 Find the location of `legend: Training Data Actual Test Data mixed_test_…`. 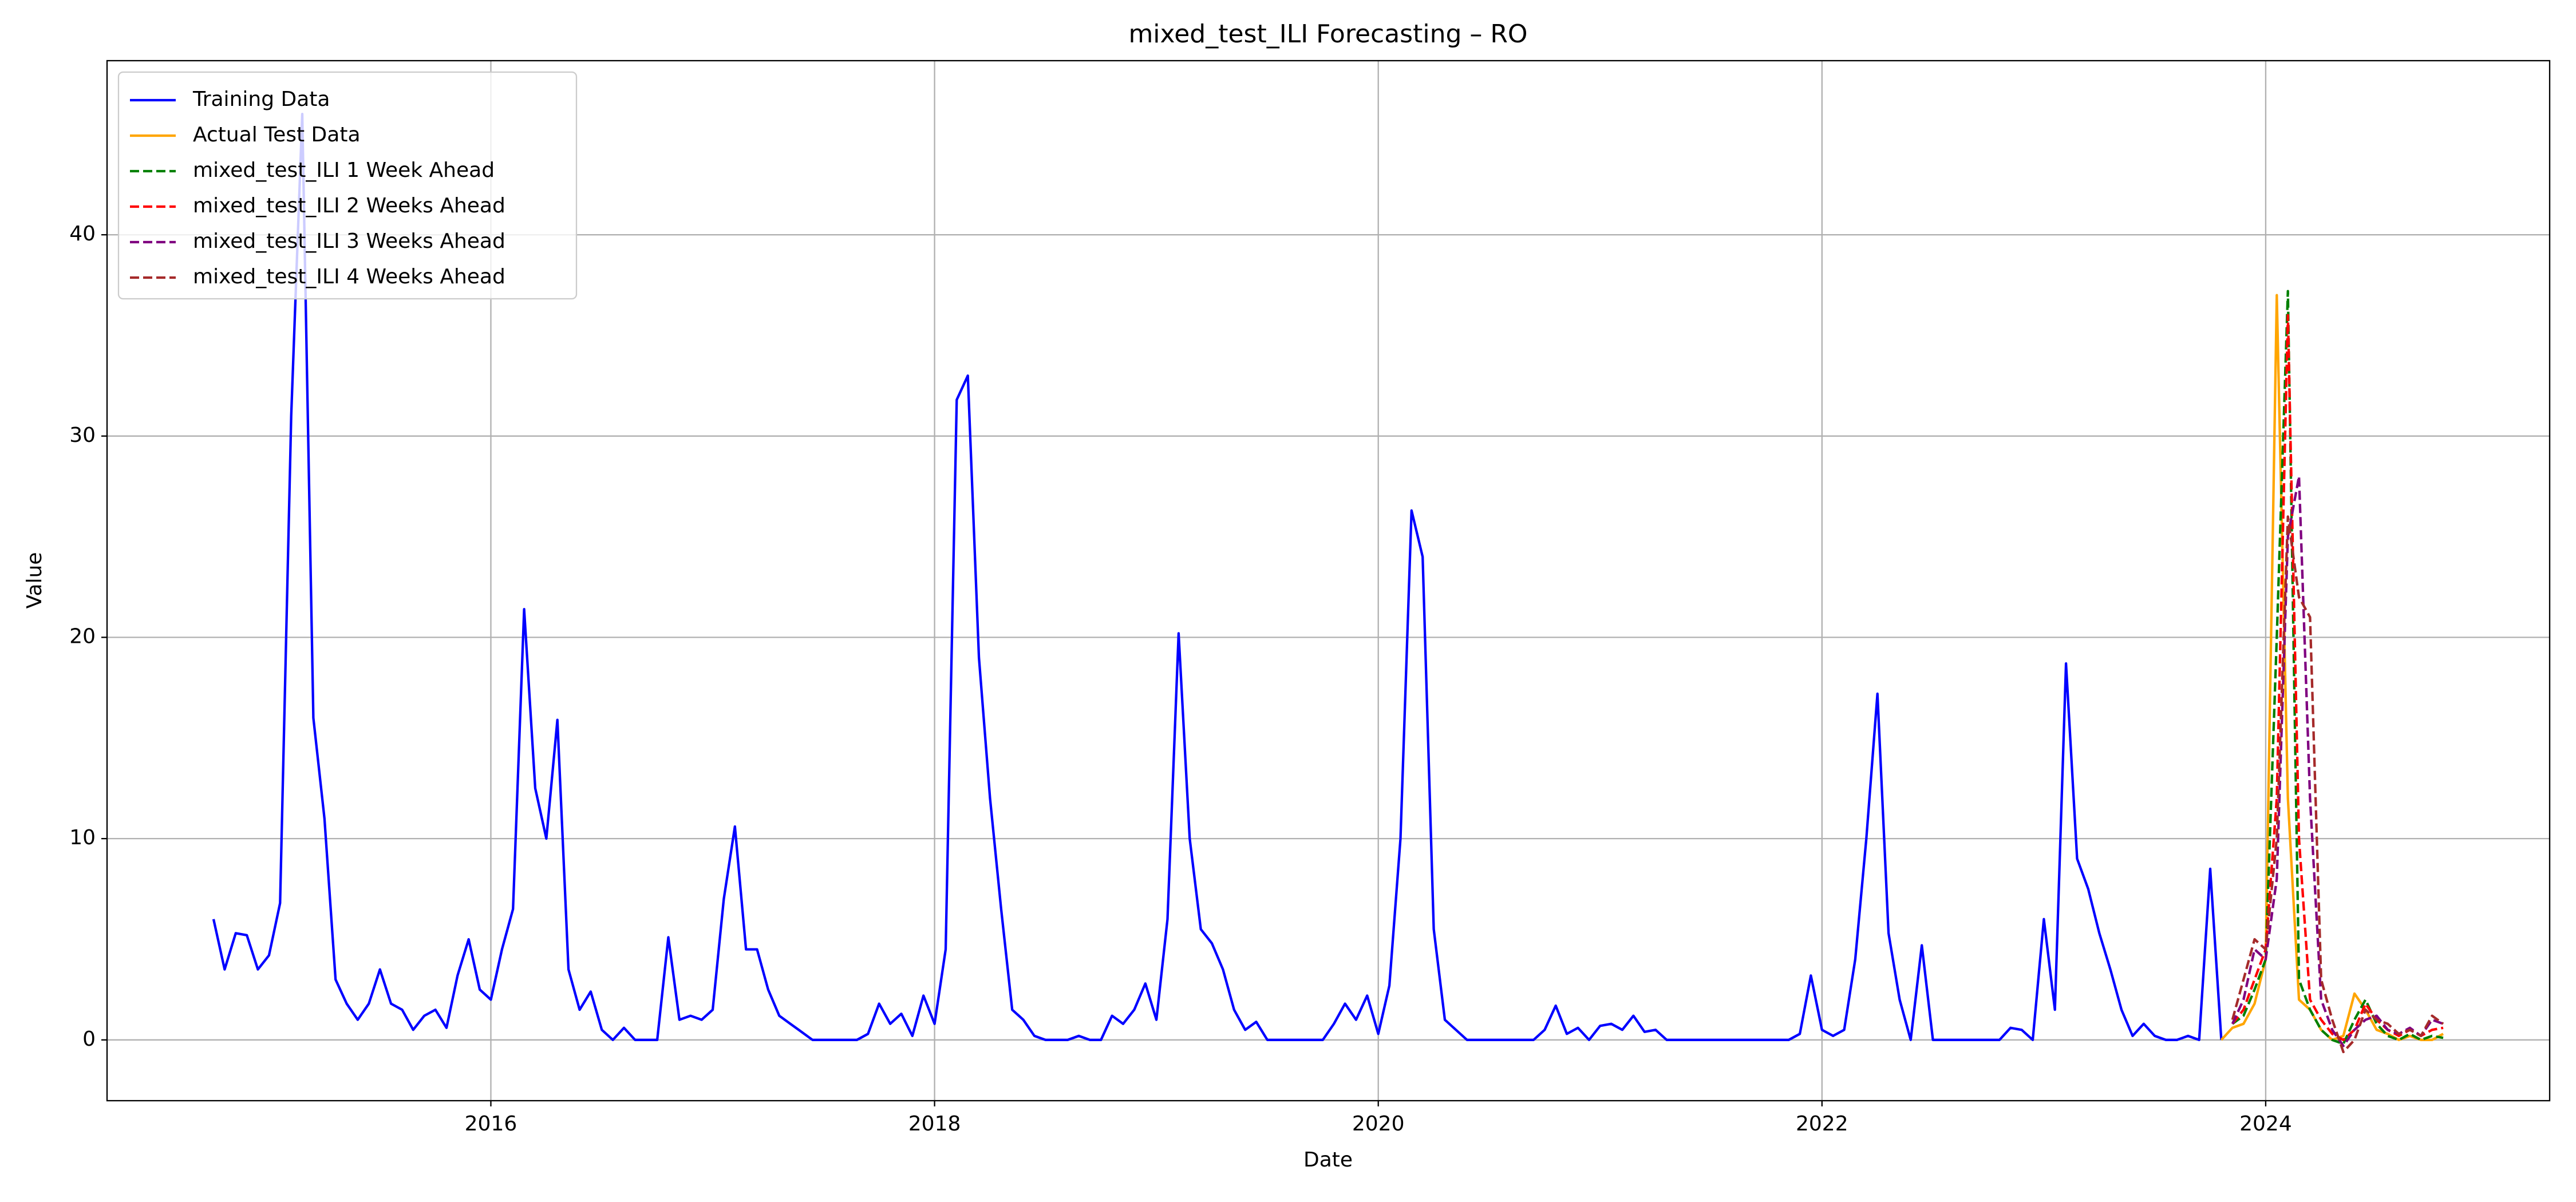

legend: Training Data Actual Test Data mixed_test_… is located at coordinates (347, 185).